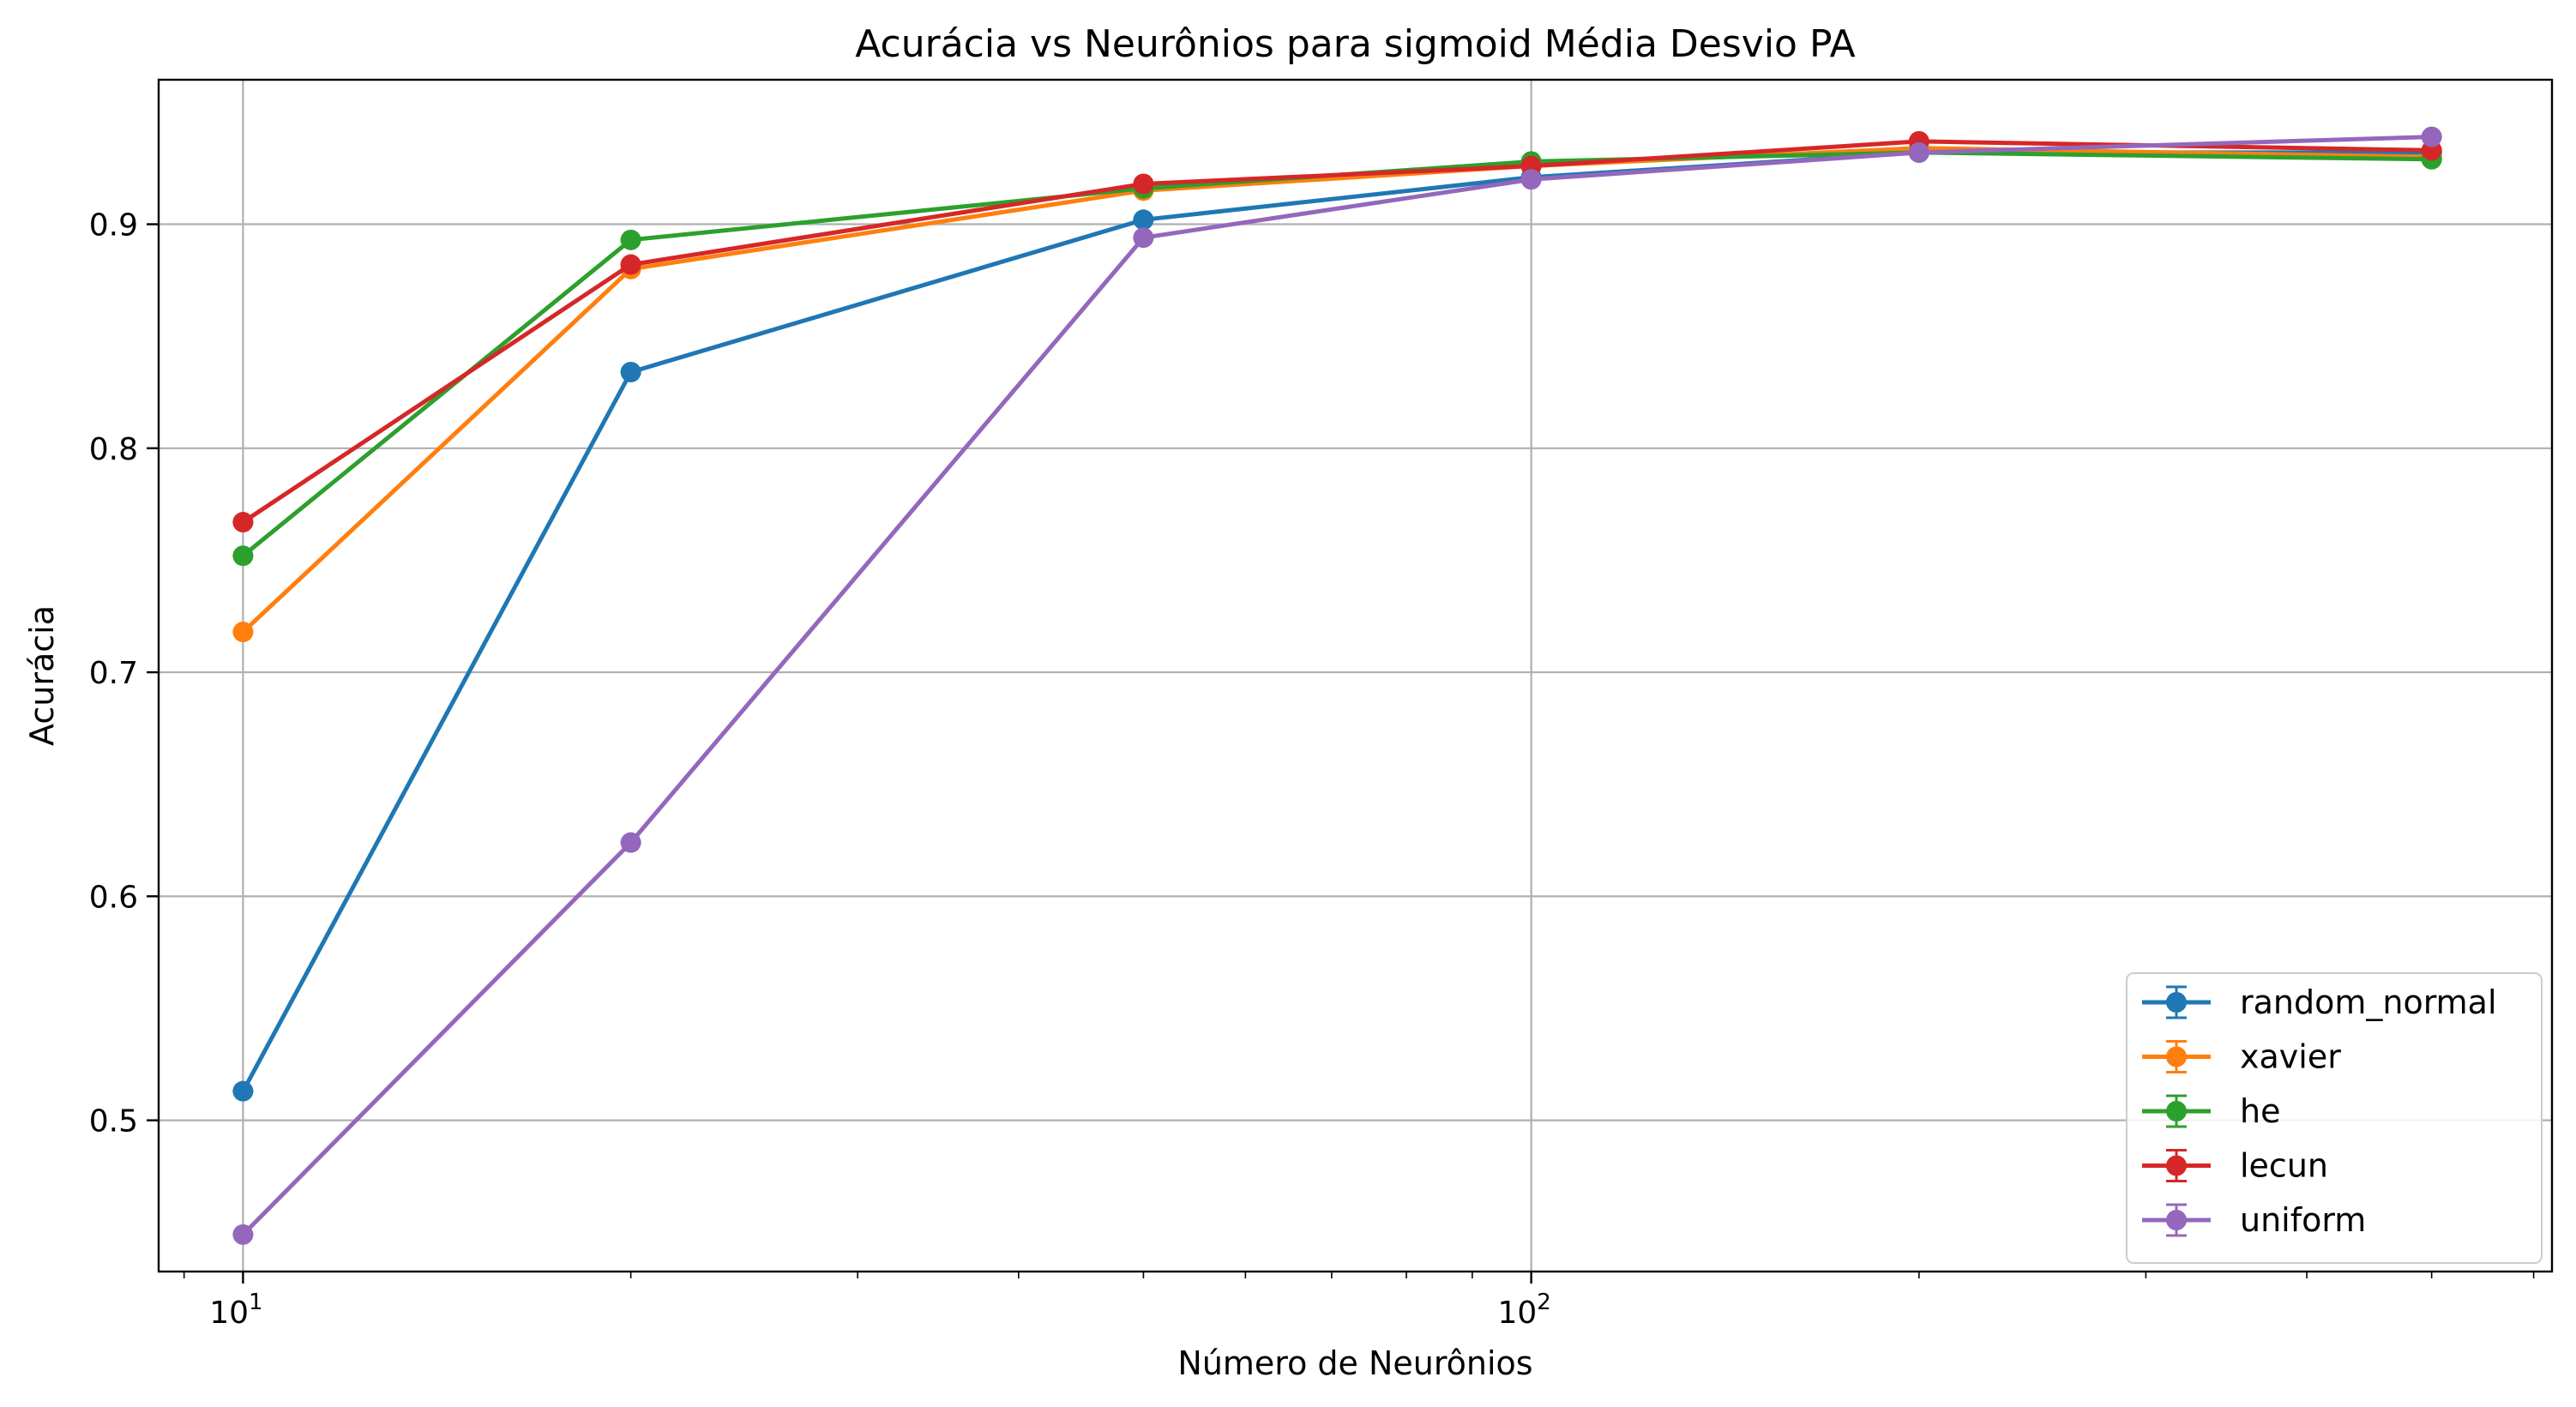 Image resolution: width=2576 pixels, height=1407 pixels. What do you see at coordinates (2211, 1111) in the screenshot?
I see `legend-item-he: he` at bounding box center [2211, 1111].